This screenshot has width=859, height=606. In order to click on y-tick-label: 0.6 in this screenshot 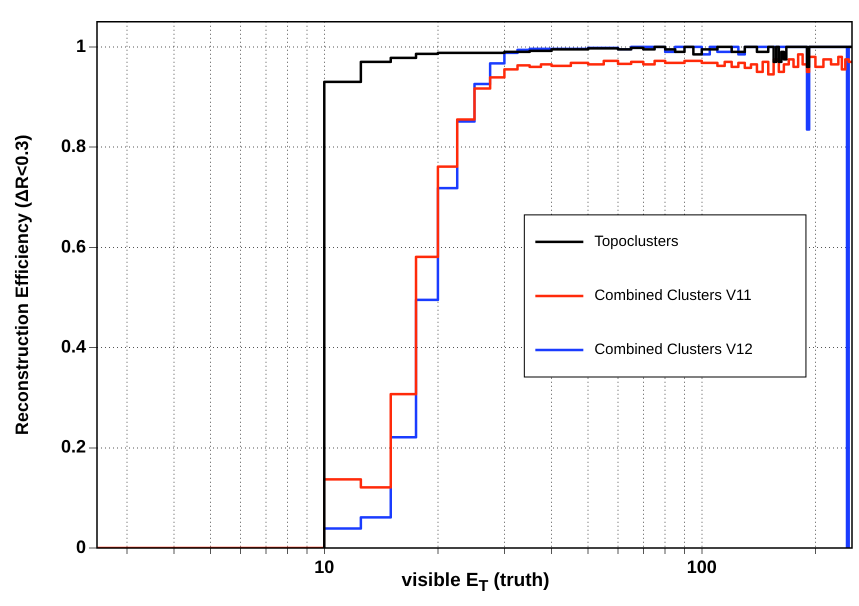, I will do `click(73, 246)`.